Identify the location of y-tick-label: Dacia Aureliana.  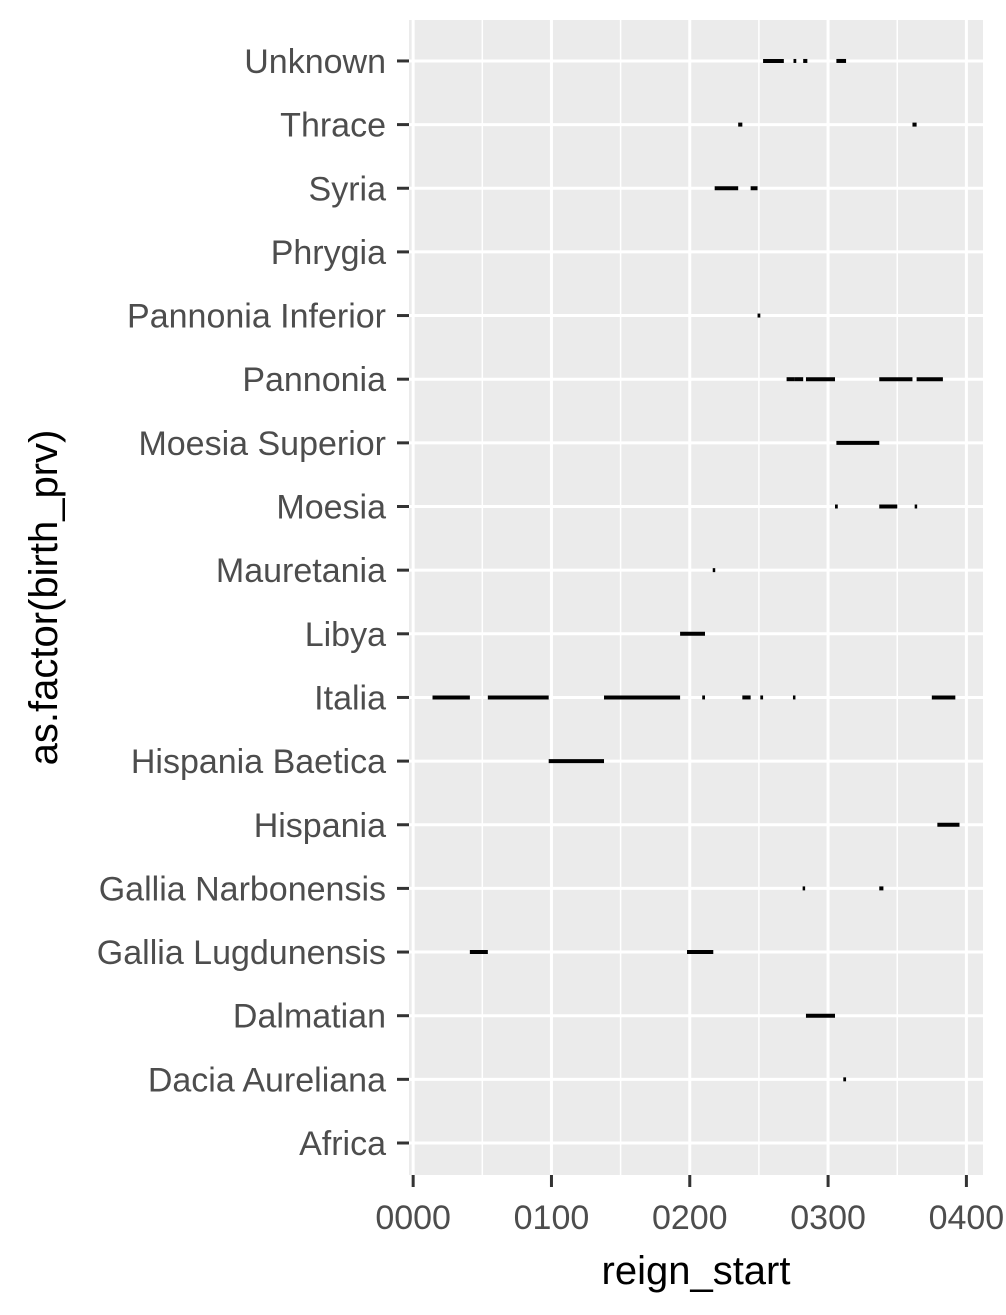
(267, 1080).